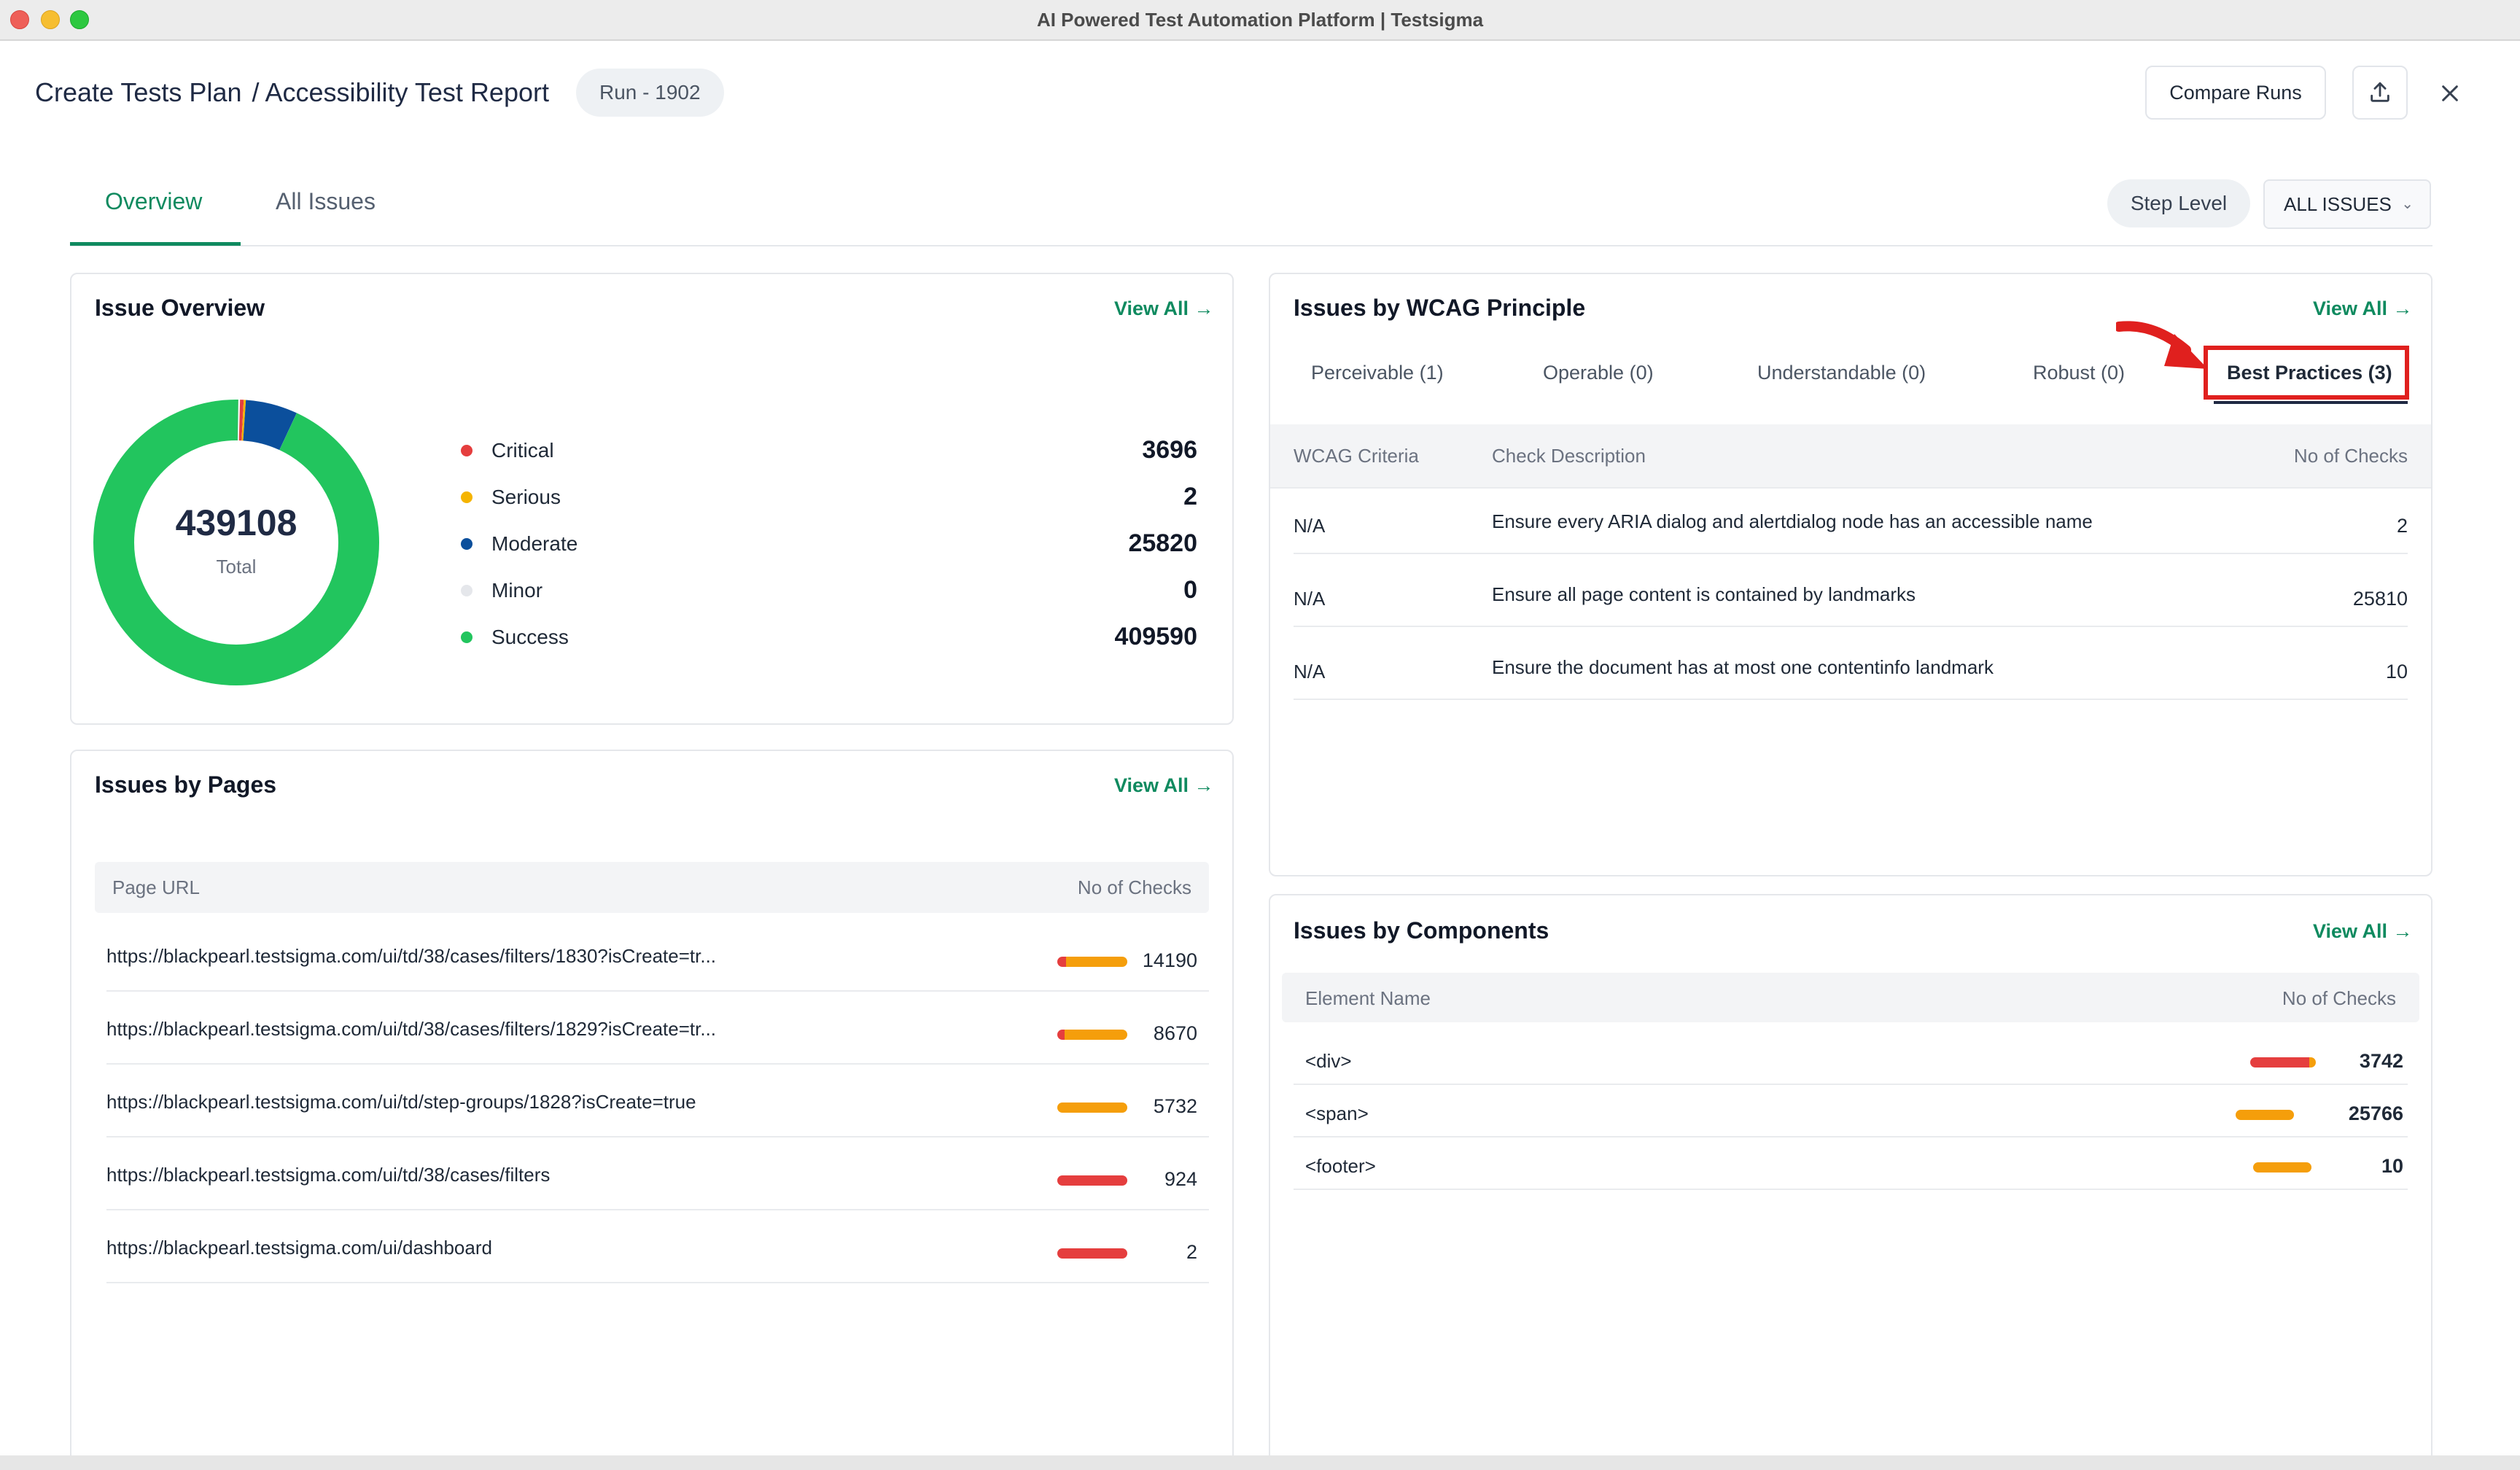 This screenshot has height=1470, width=2520. Describe the element at coordinates (1569, 456) in the screenshot. I see `wcag-column-description: Check Description` at that location.